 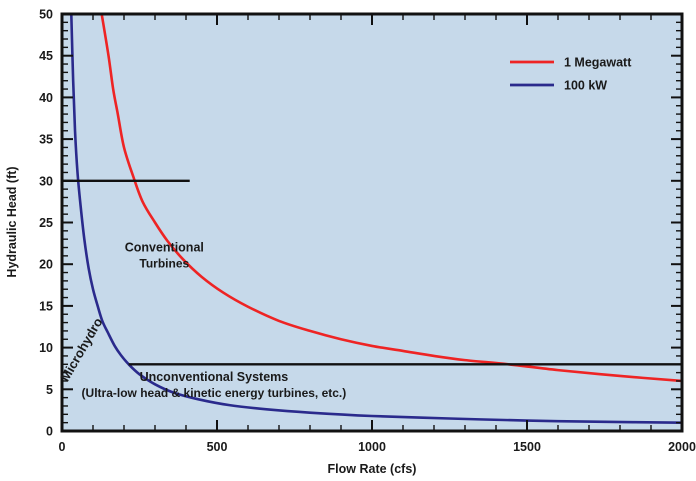 I want to click on x-tick-label: 2000, so click(x=682, y=447).